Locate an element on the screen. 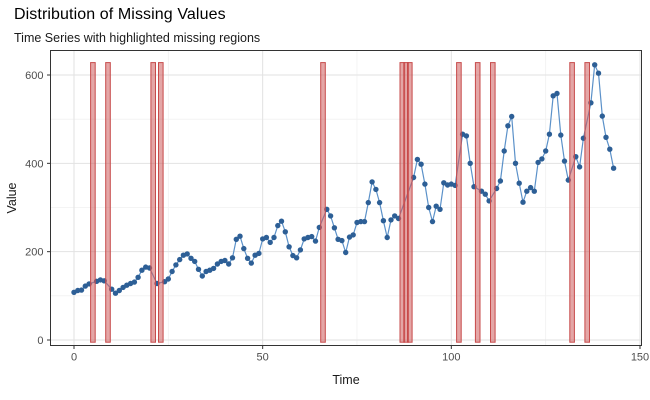  y-tick-label: 200 is located at coordinates (34, 253).